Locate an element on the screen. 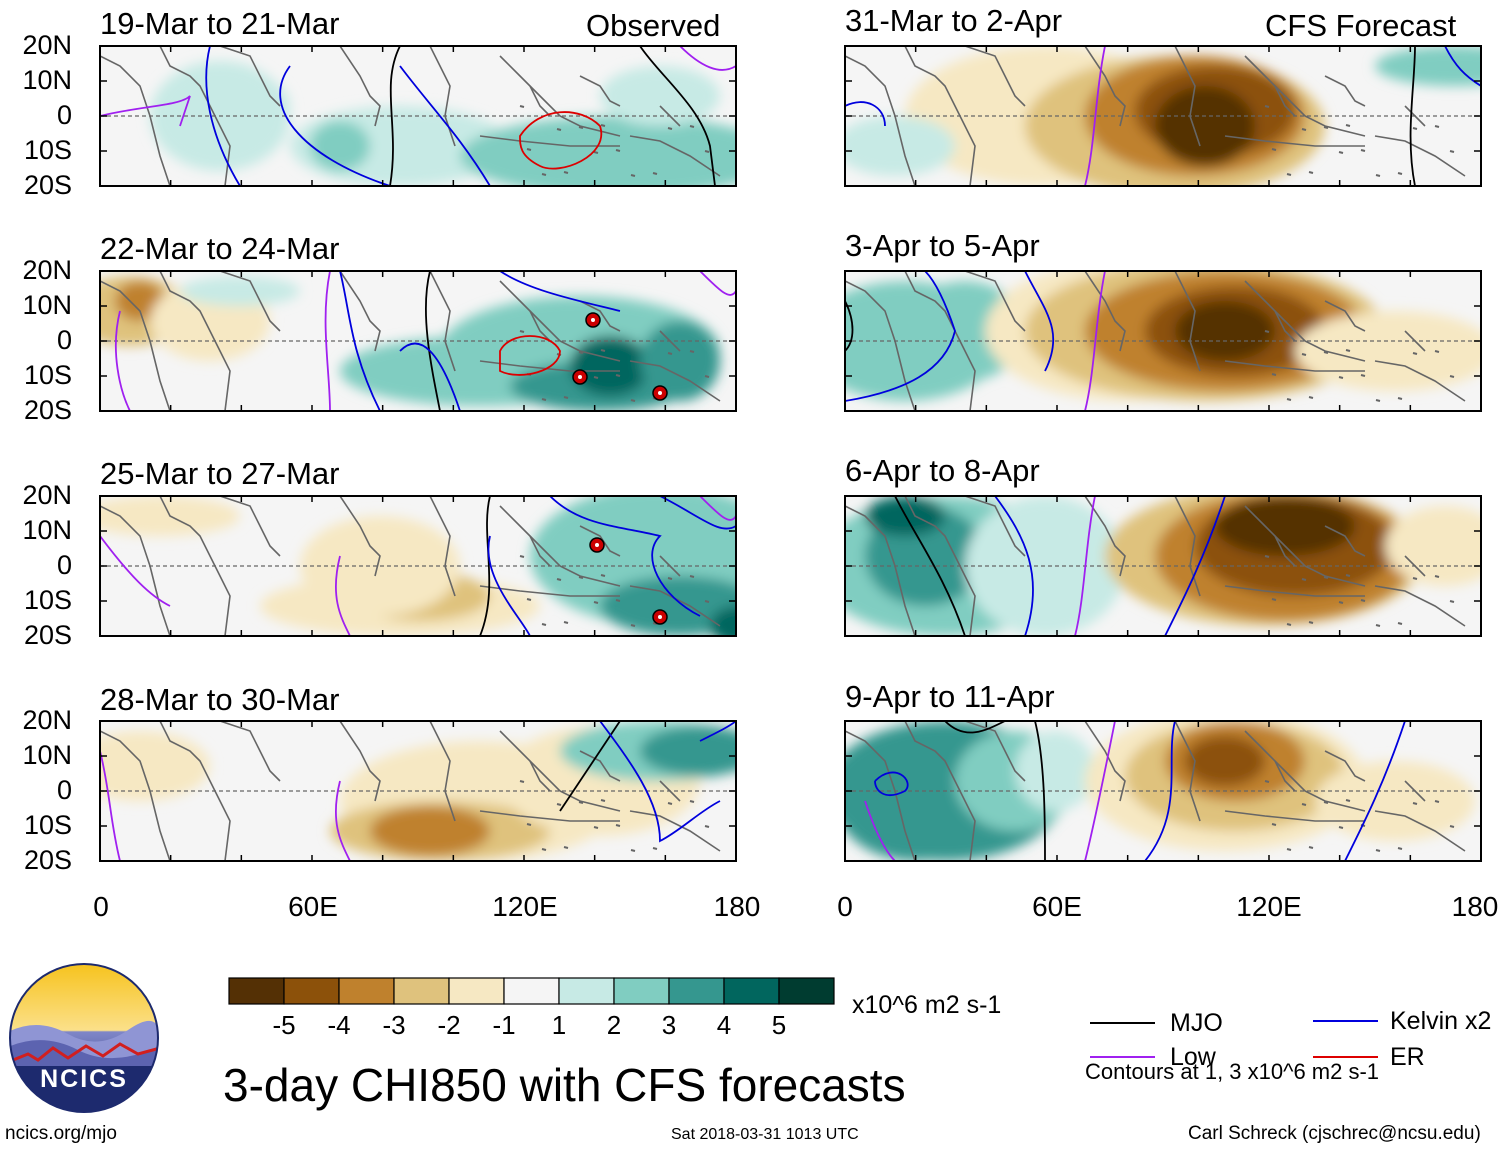 The height and width of the screenshot is (1149, 1510). er-contour is located at coordinates (530, 355).